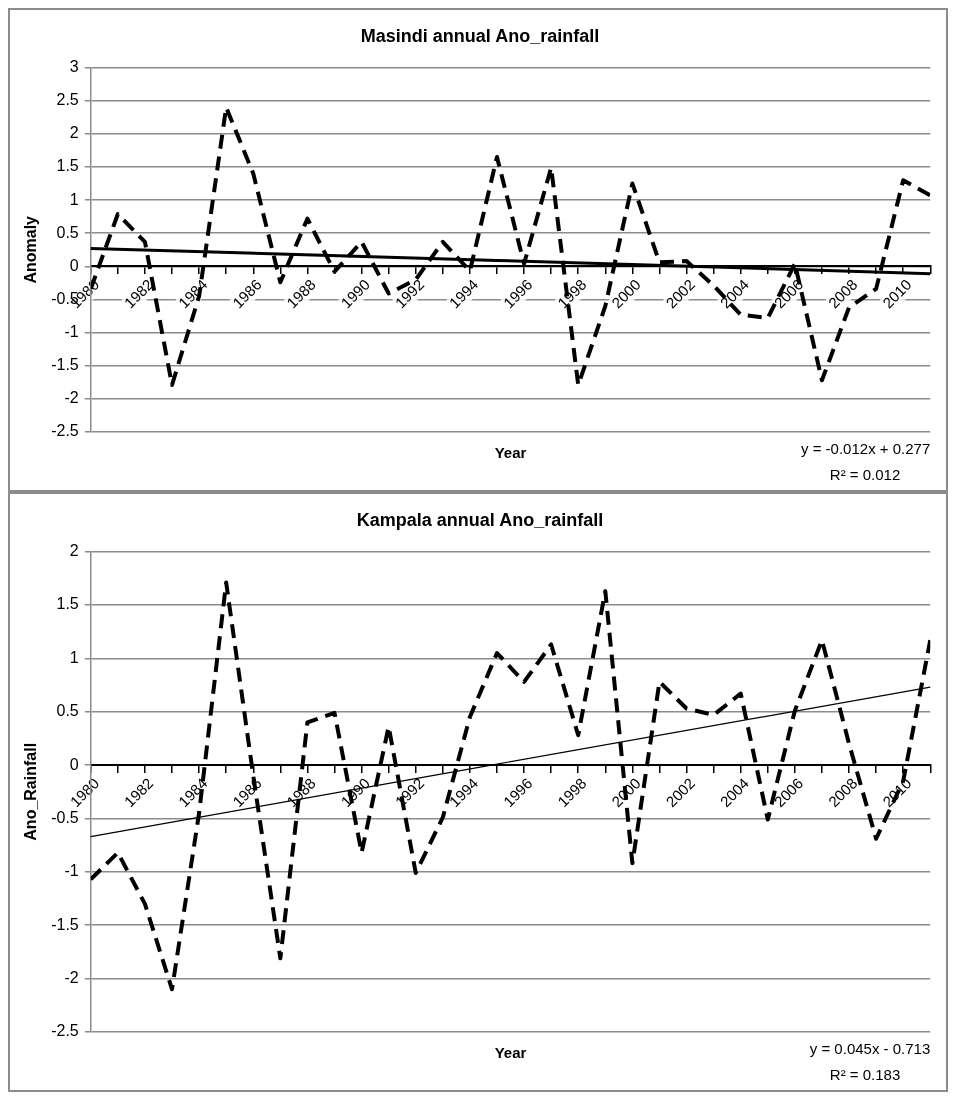 The height and width of the screenshot is (1108, 954). Describe the element at coordinates (67, 100) in the screenshot. I see `y-tick-label: 2.5` at that location.